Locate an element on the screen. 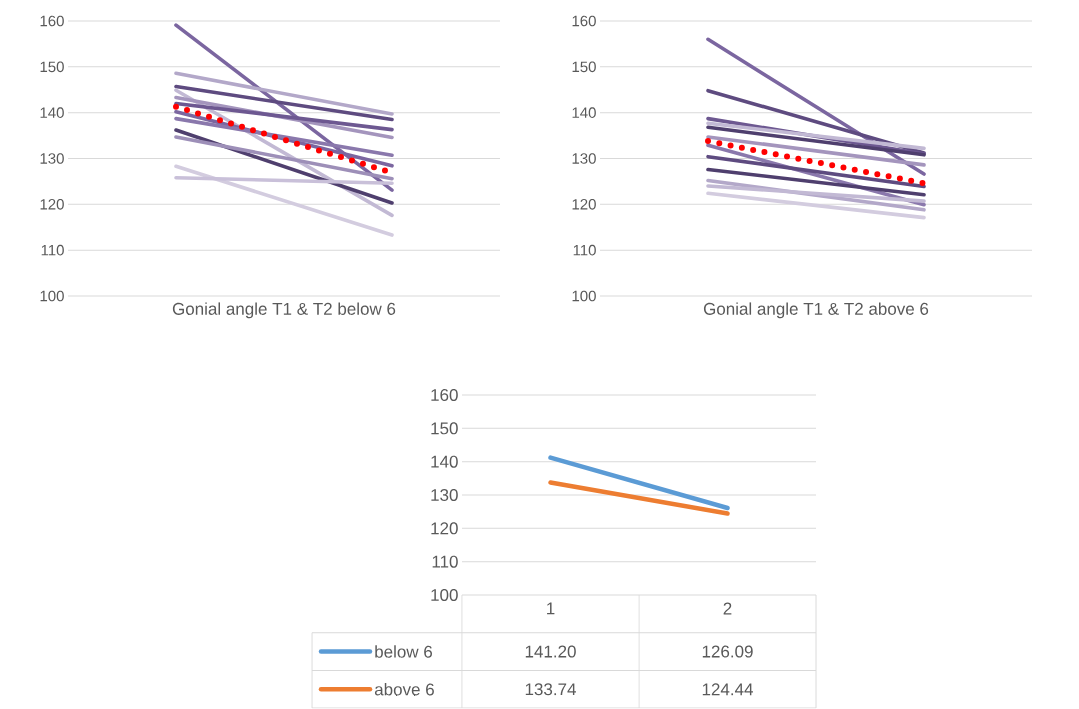  x-tick-label: 1 is located at coordinates (551, 608).